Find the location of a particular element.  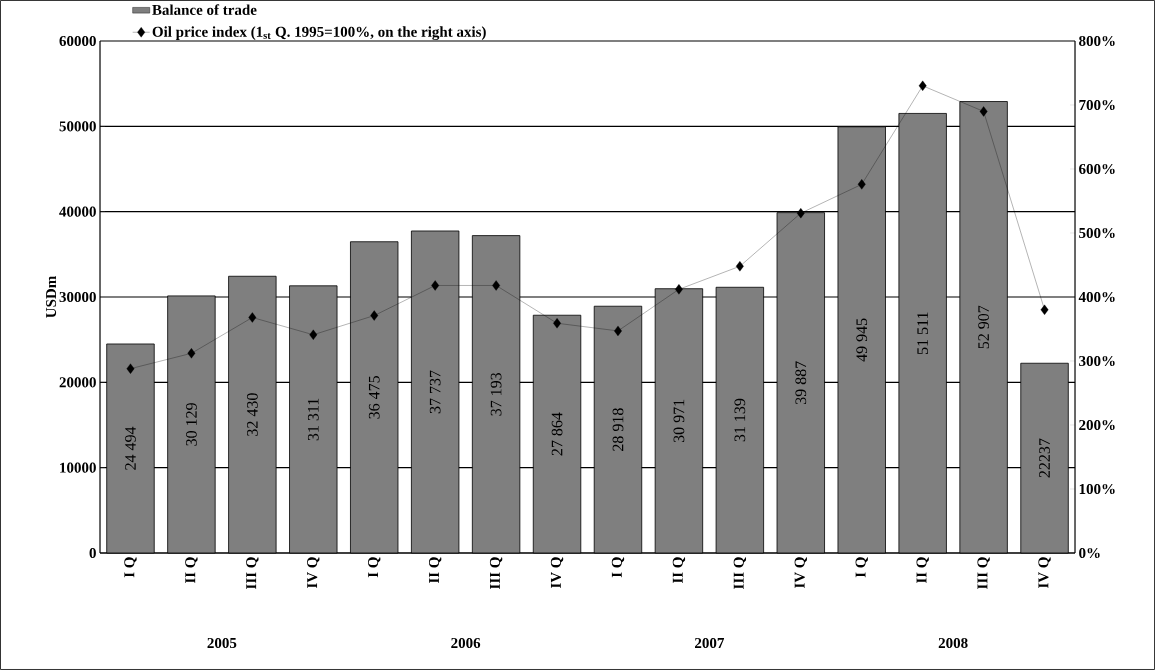

y2-tick-label: 500% is located at coordinates (1097, 233).